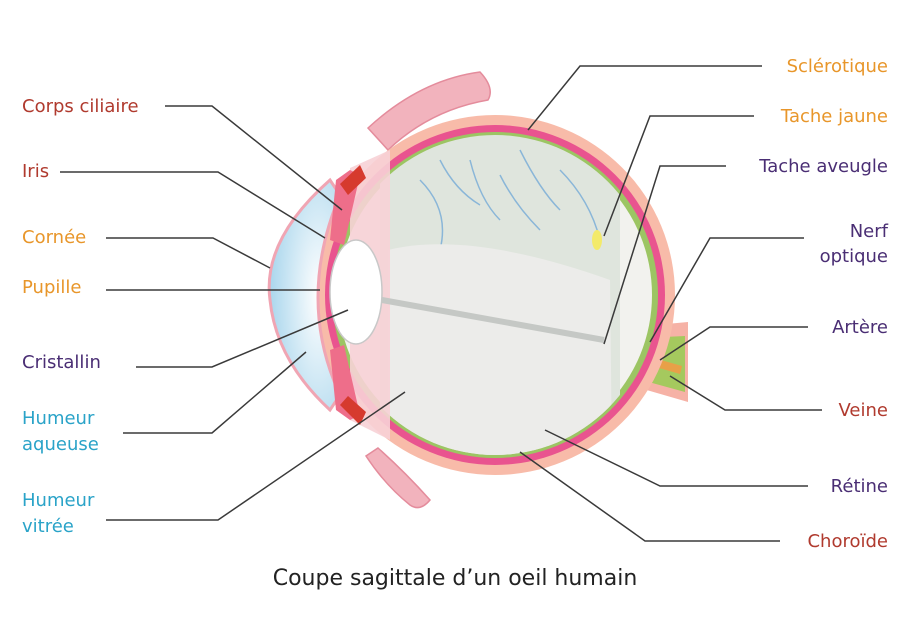 Image resolution: width=910 pixels, height=636 pixels. I want to click on lower-eyelid, so click(397, 478).